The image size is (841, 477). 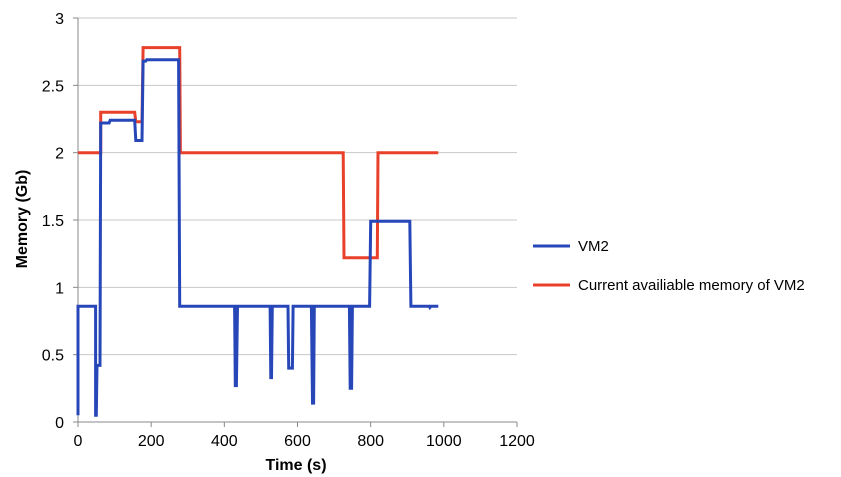 I want to click on x-tick-label: 1200, so click(x=517, y=441).